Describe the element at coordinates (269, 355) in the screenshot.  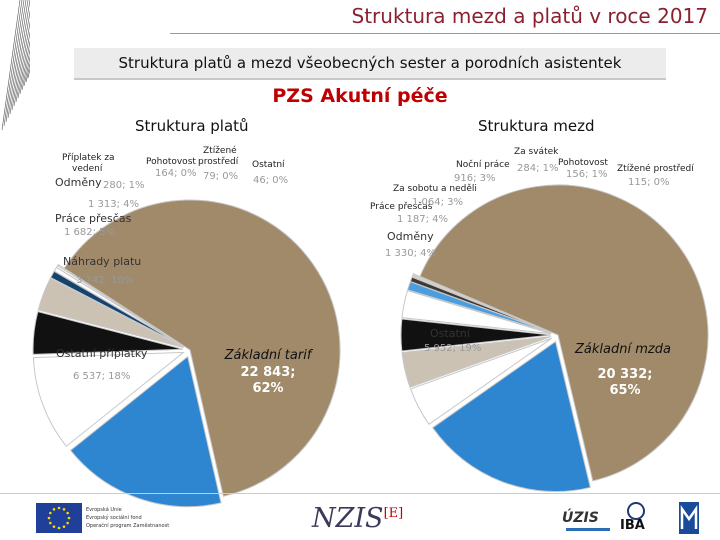
I see `label-name-zakladni-tarif: Základní tarif` at that location.